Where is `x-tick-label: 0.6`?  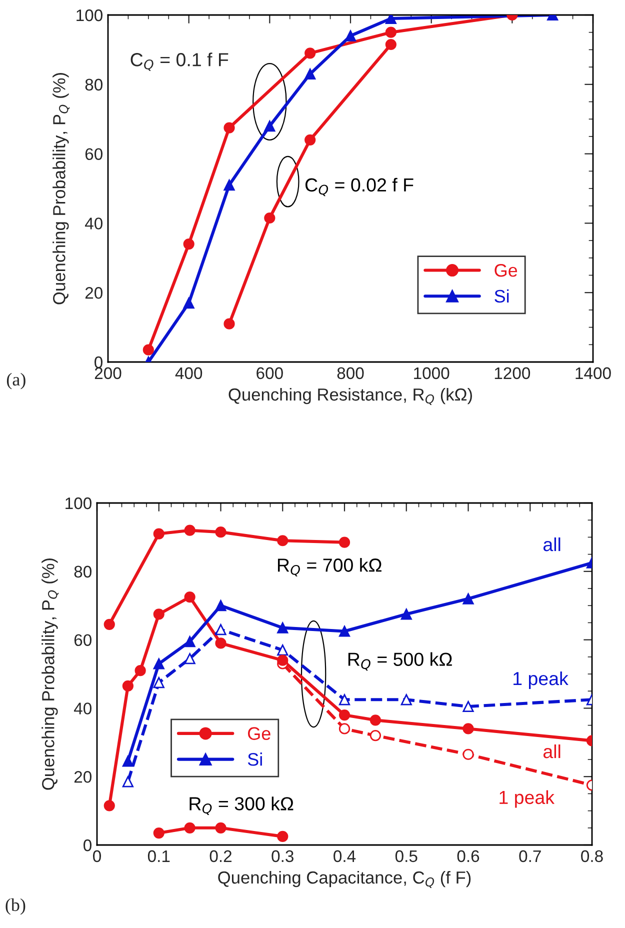 x-tick-label: 0.6 is located at coordinates (468, 856).